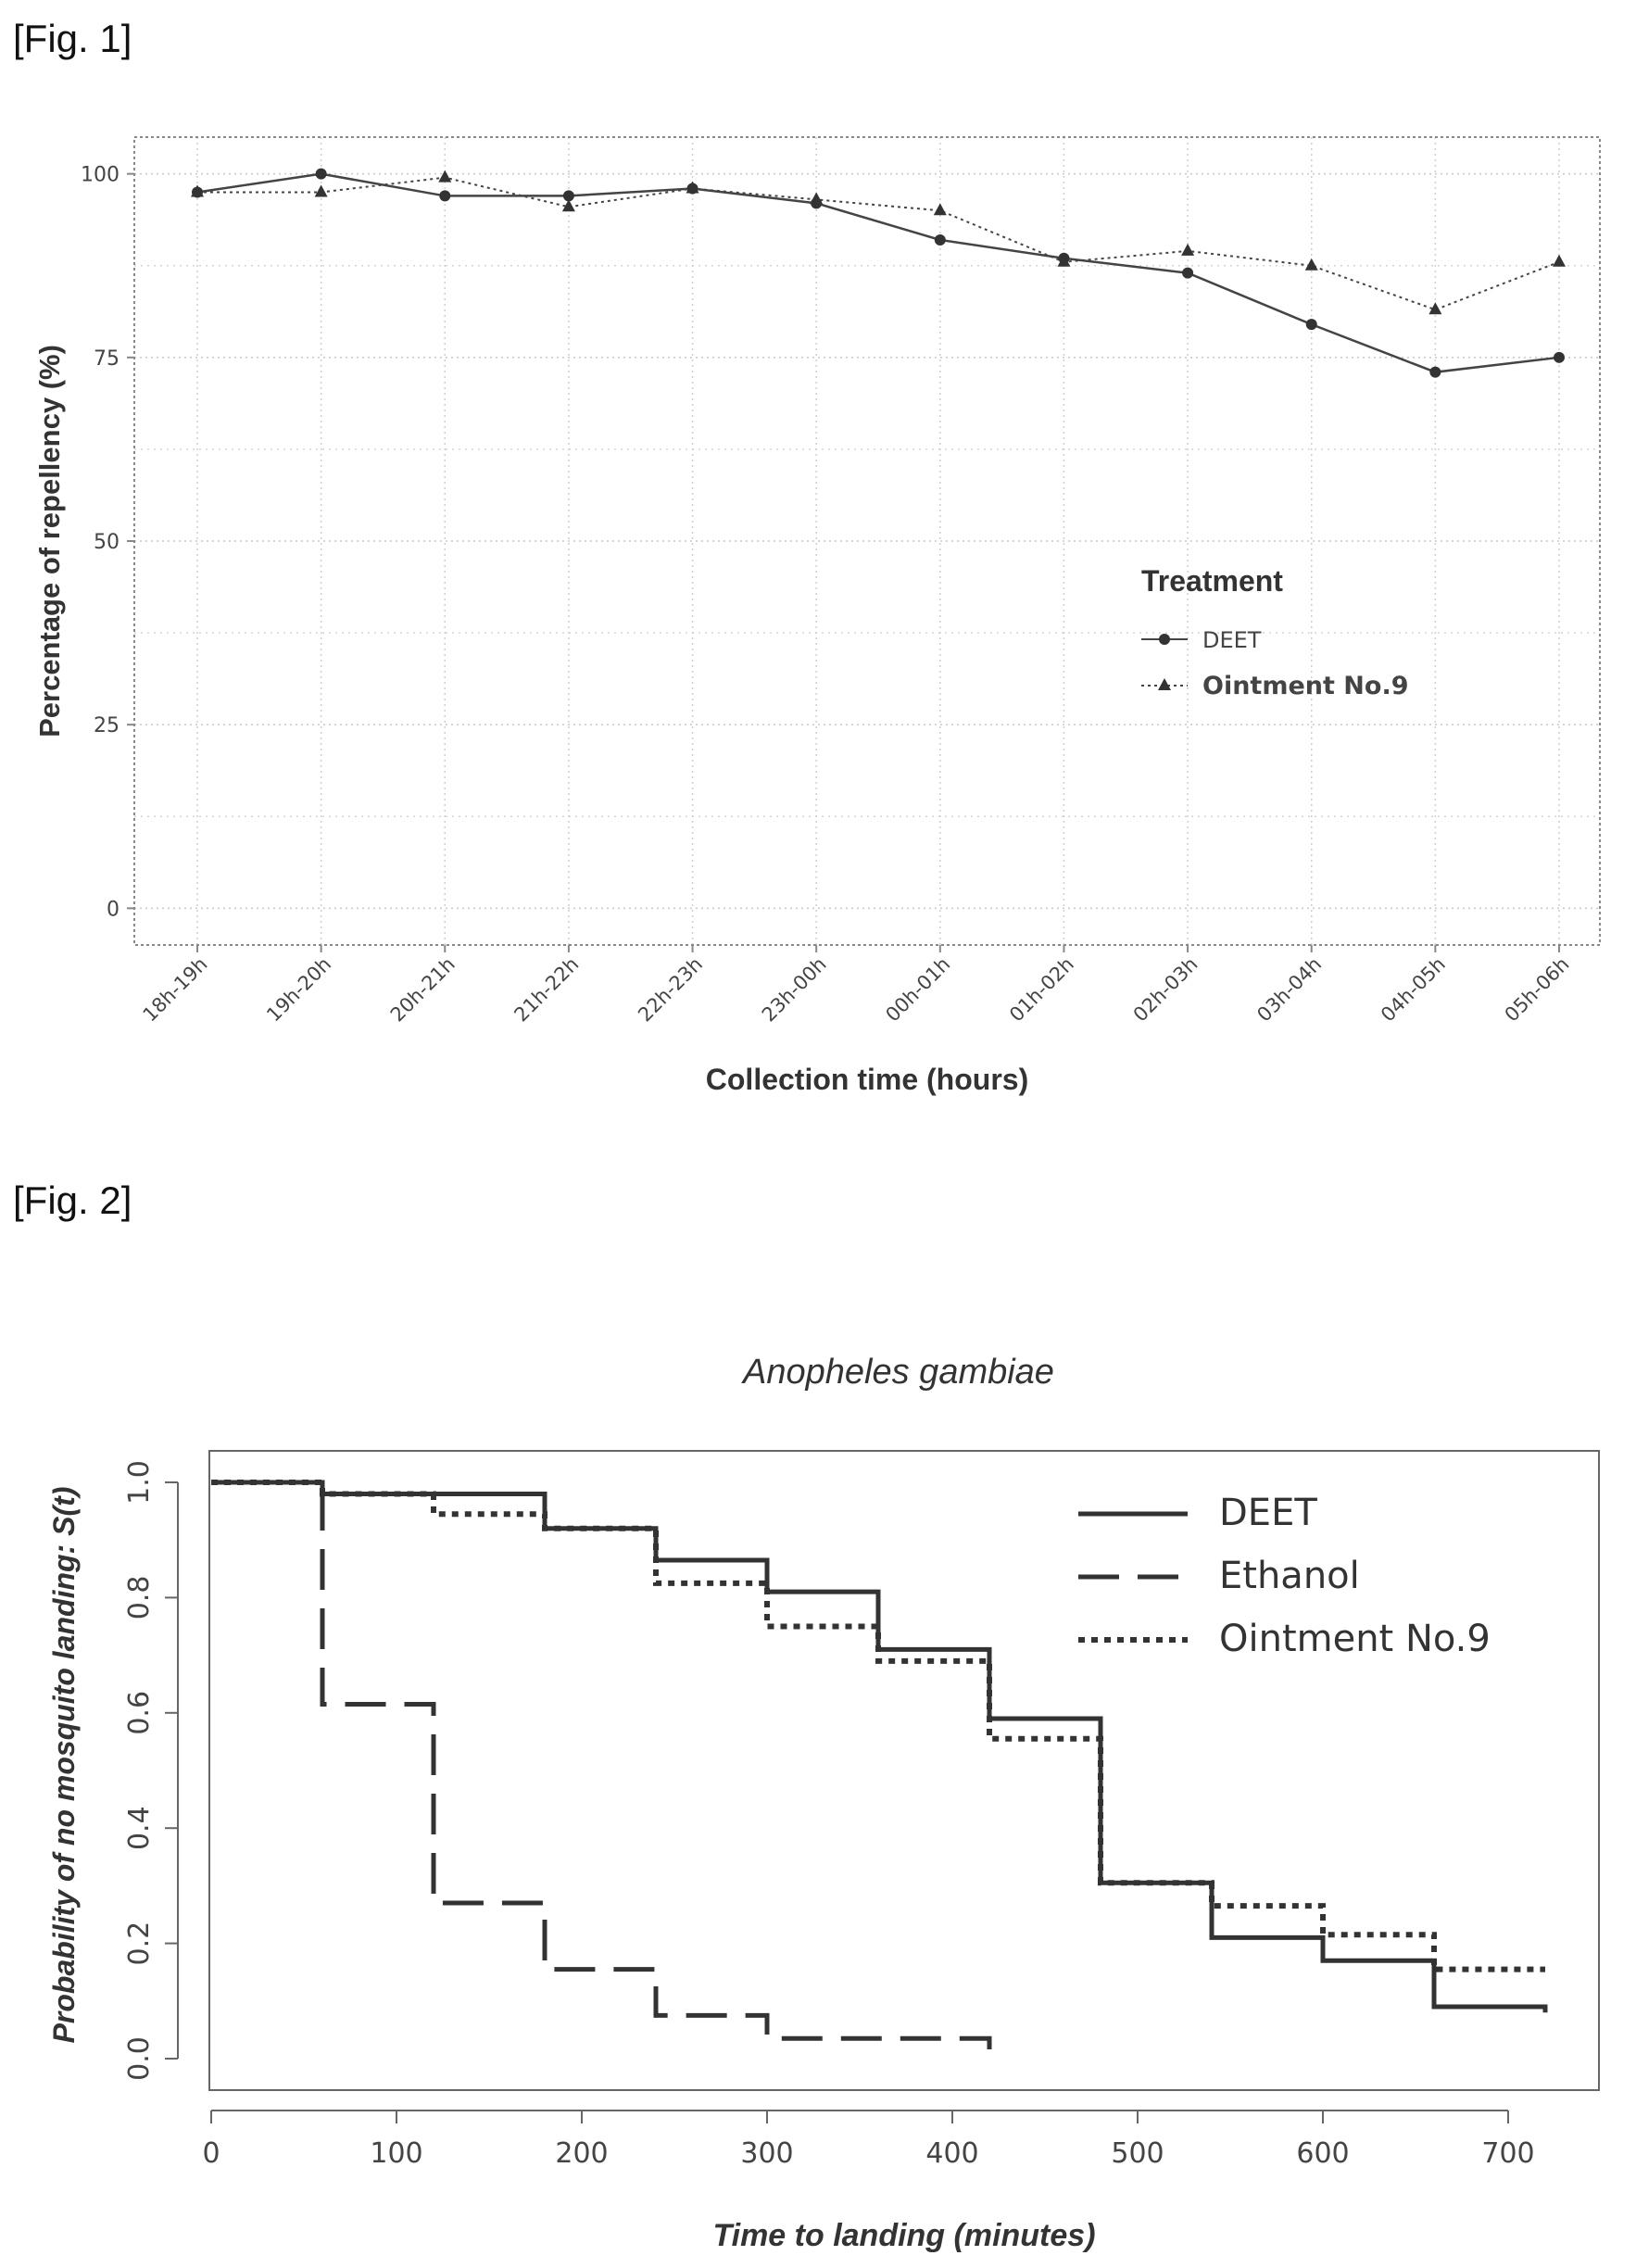  Describe the element at coordinates (1212, 581) in the screenshot. I see `legend-title: Treatment` at that location.